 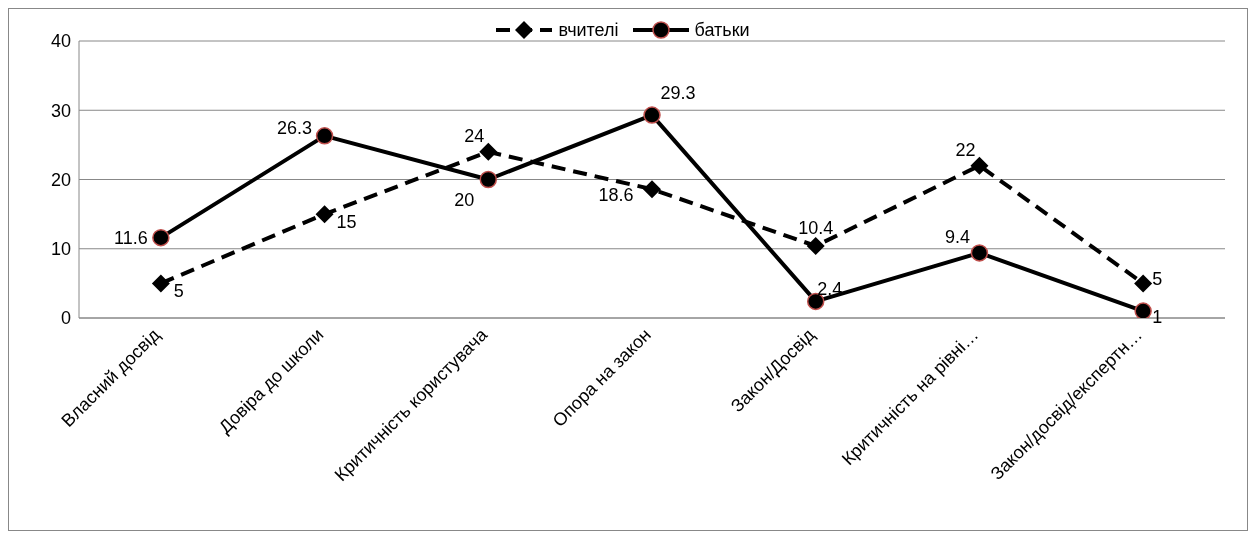 What do you see at coordinates (722, 30) in the screenshot?
I see `legend-label: батьки` at bounding box center [722, 30].